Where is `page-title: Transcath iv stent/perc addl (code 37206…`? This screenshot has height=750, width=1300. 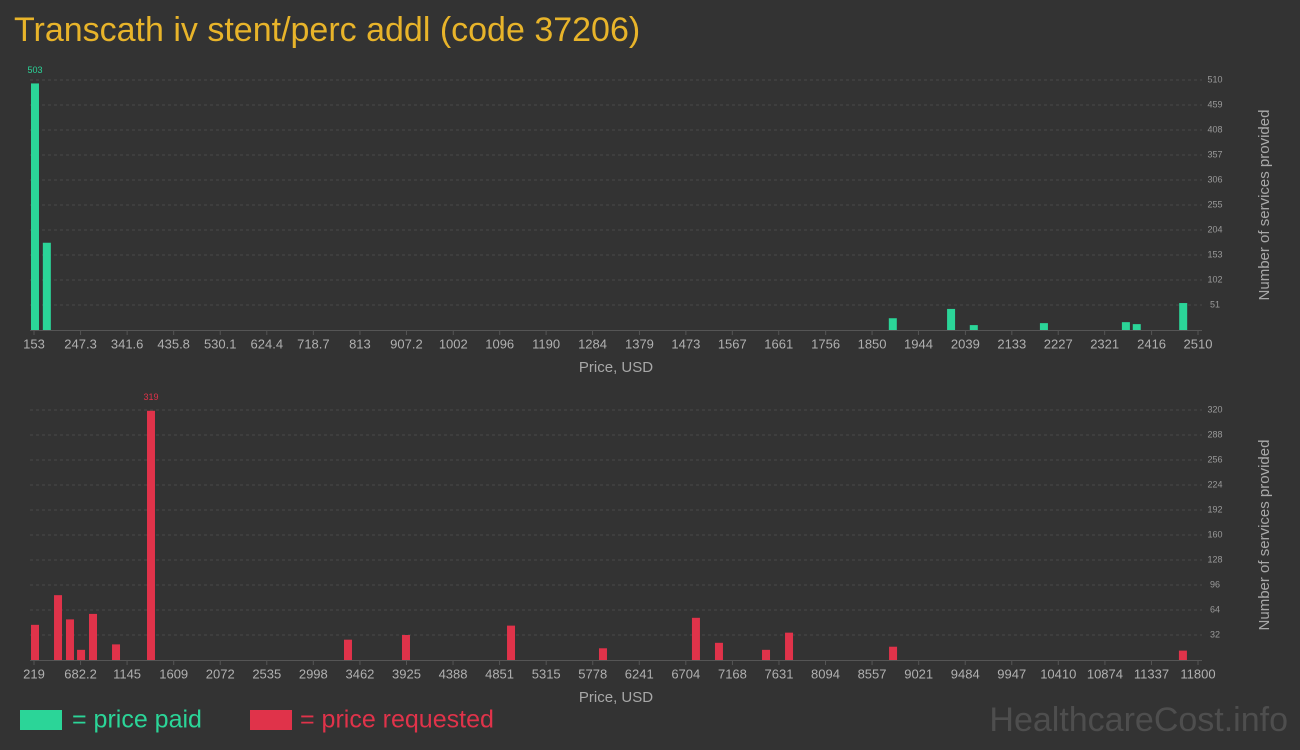 page-title: Transcath iv stent/perc addl (code 37206… is located at coordinates (327, 30).